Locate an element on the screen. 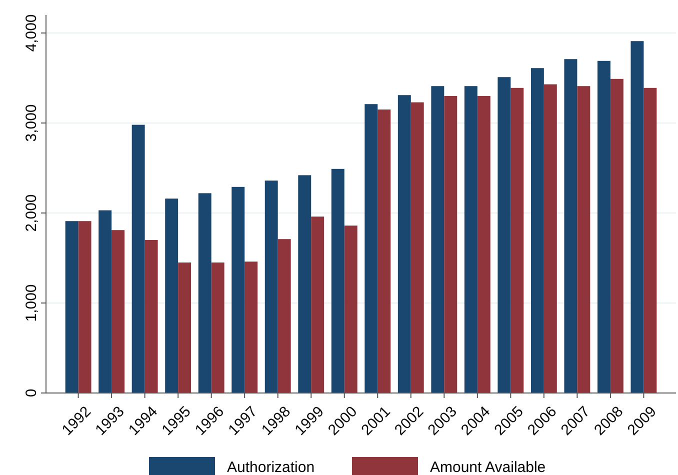 This screenshot has height=475, width=678. legend-label: Authorization is located at coordinates (271, 467).